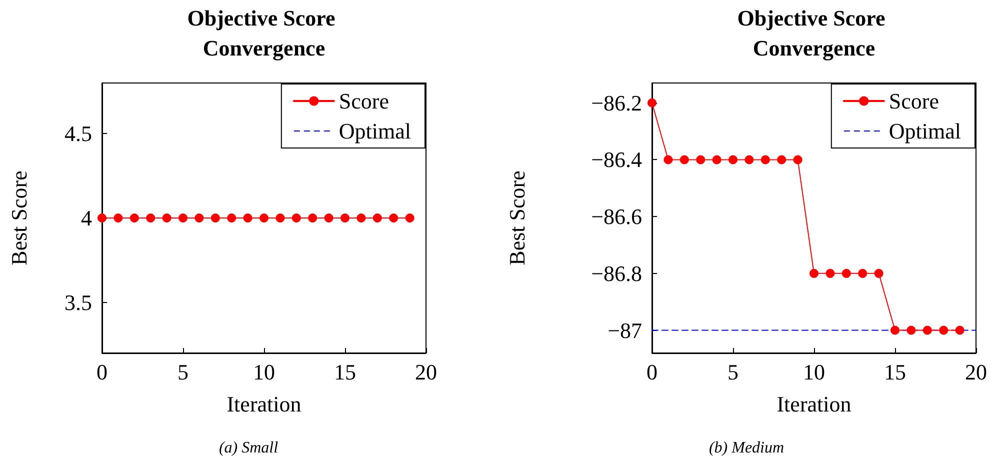 The height and width of the screenshot is (473, 995). What do you see at coordinates (625, 330) in the screenshot?
I see `y-tick-label: −87` at bounding box center [625, 330].